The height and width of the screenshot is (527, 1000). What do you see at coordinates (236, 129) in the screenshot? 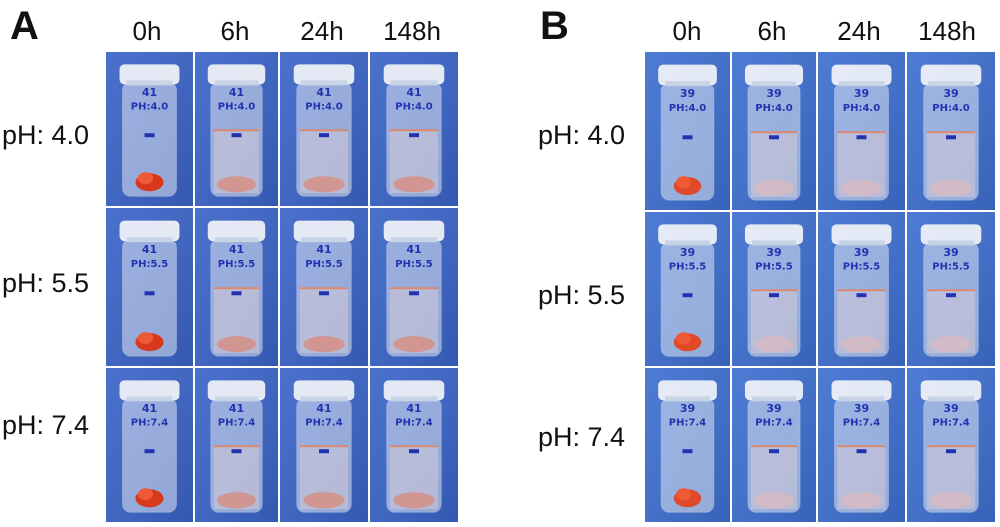
I see `panel-a-vial-photo-r1-c2: 41 PH:4.0` at bounding box center [236, 129].